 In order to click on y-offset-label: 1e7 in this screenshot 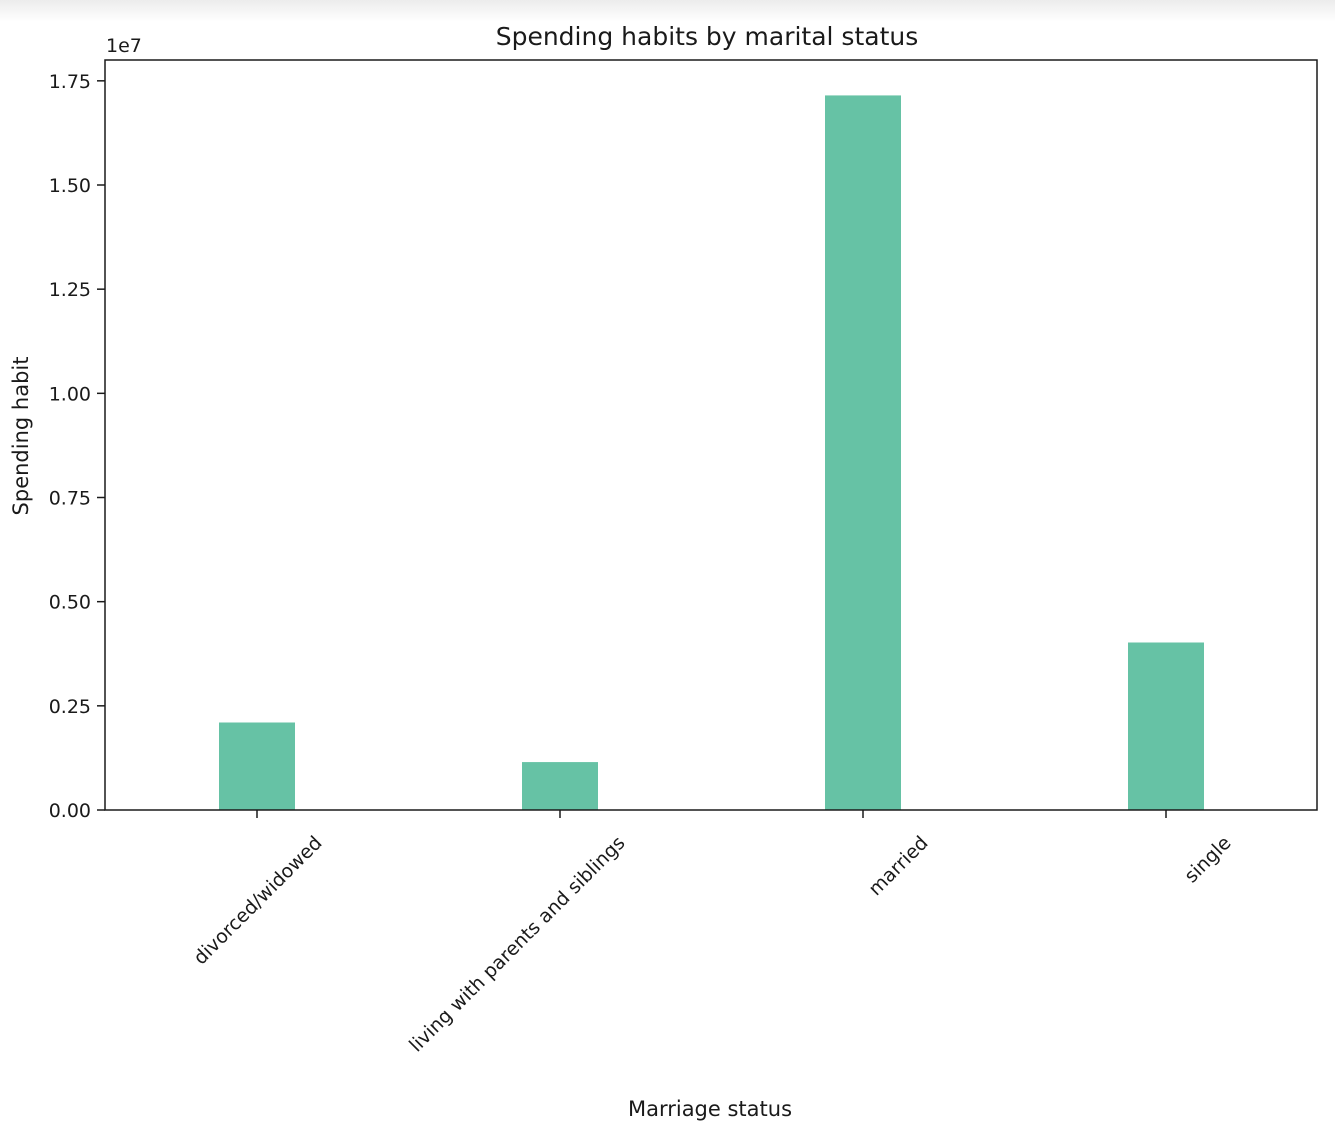, I will do `click(124, 46)`.